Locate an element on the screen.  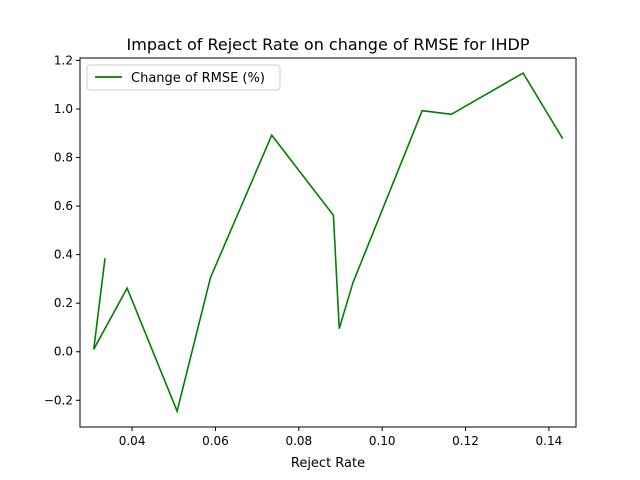
y-tick-label: 0.4 is located at coordinates (63, 255).